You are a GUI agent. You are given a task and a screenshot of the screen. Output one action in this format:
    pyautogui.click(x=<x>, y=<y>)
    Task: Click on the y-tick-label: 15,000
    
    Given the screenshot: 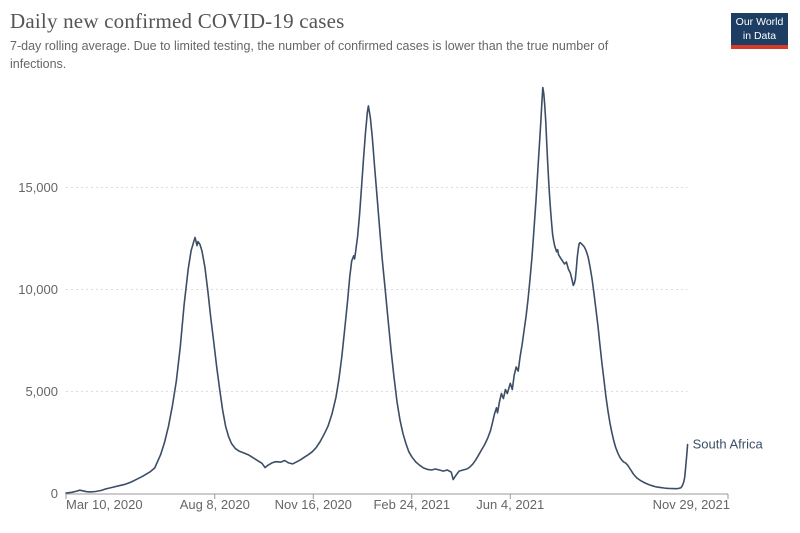 What is the action you would take?
    pyautogui.click(x=38, y=187)
    